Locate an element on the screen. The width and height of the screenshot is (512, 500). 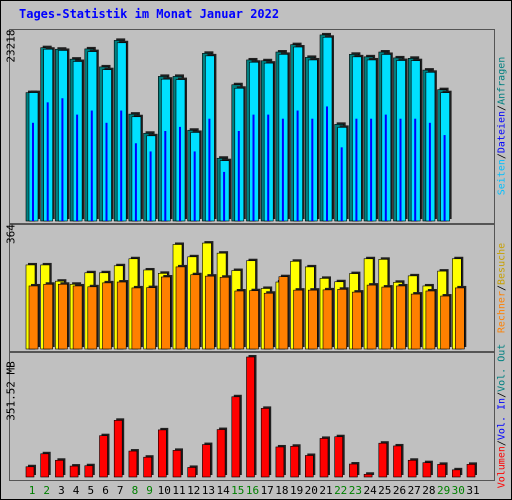
x-tick-label: 16 is located at coordinates (252, 490).